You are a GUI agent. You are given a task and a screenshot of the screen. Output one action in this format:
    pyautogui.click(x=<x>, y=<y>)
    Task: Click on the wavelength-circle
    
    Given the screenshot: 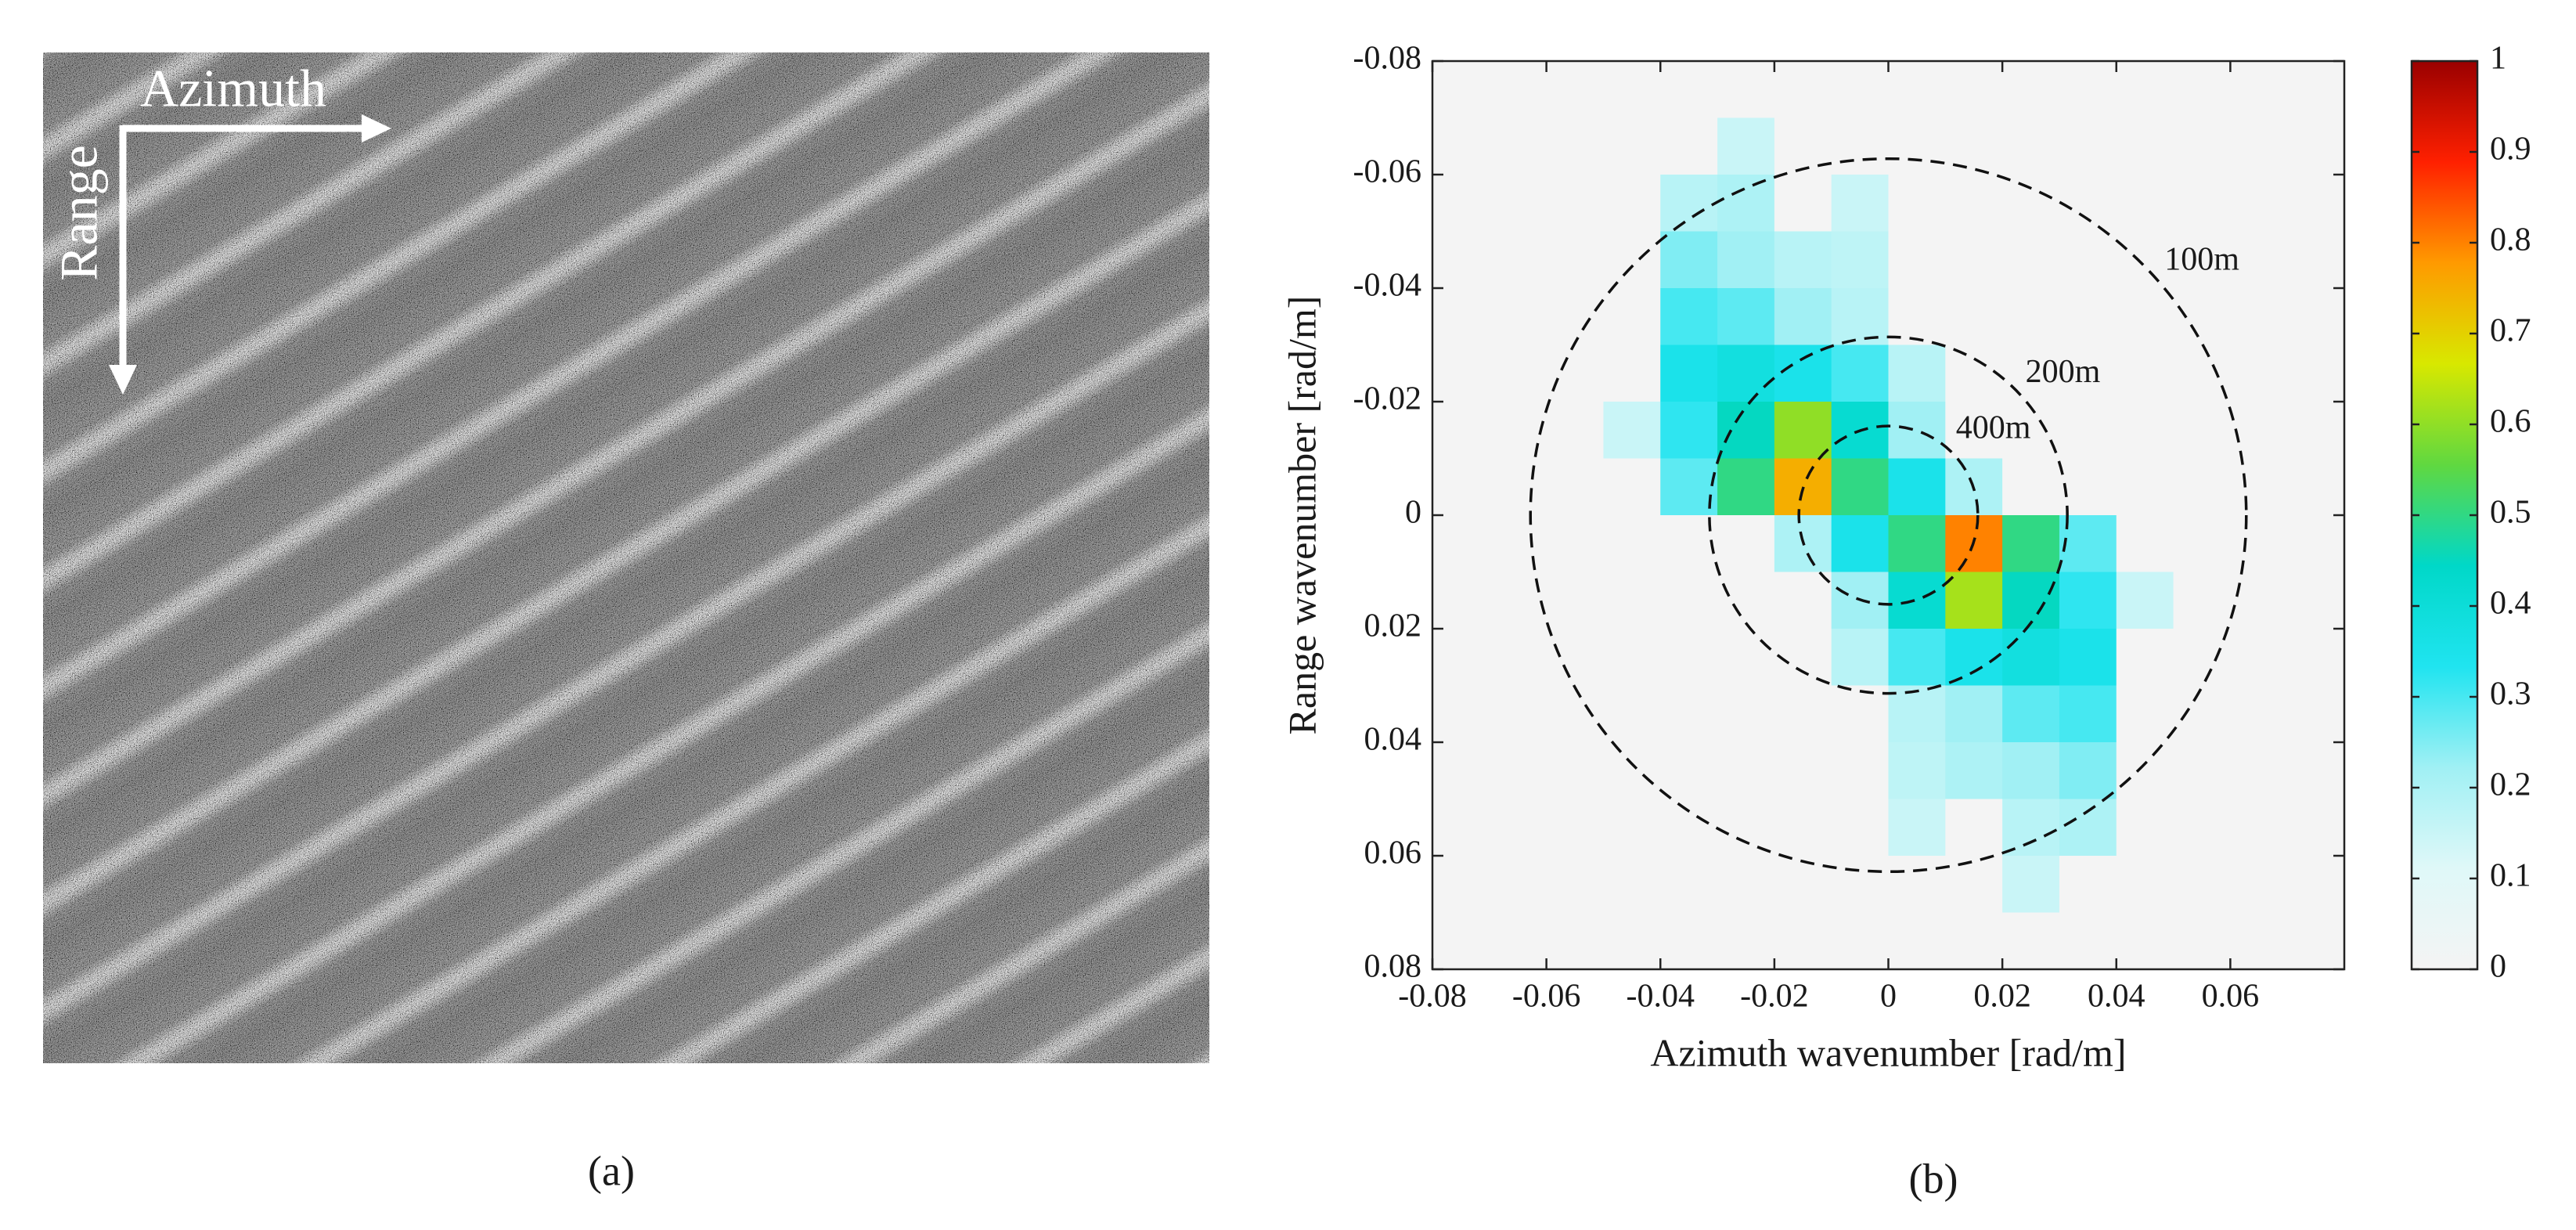 What is the action you would take?
    pyautogui.click(x=1888, y=515)
    